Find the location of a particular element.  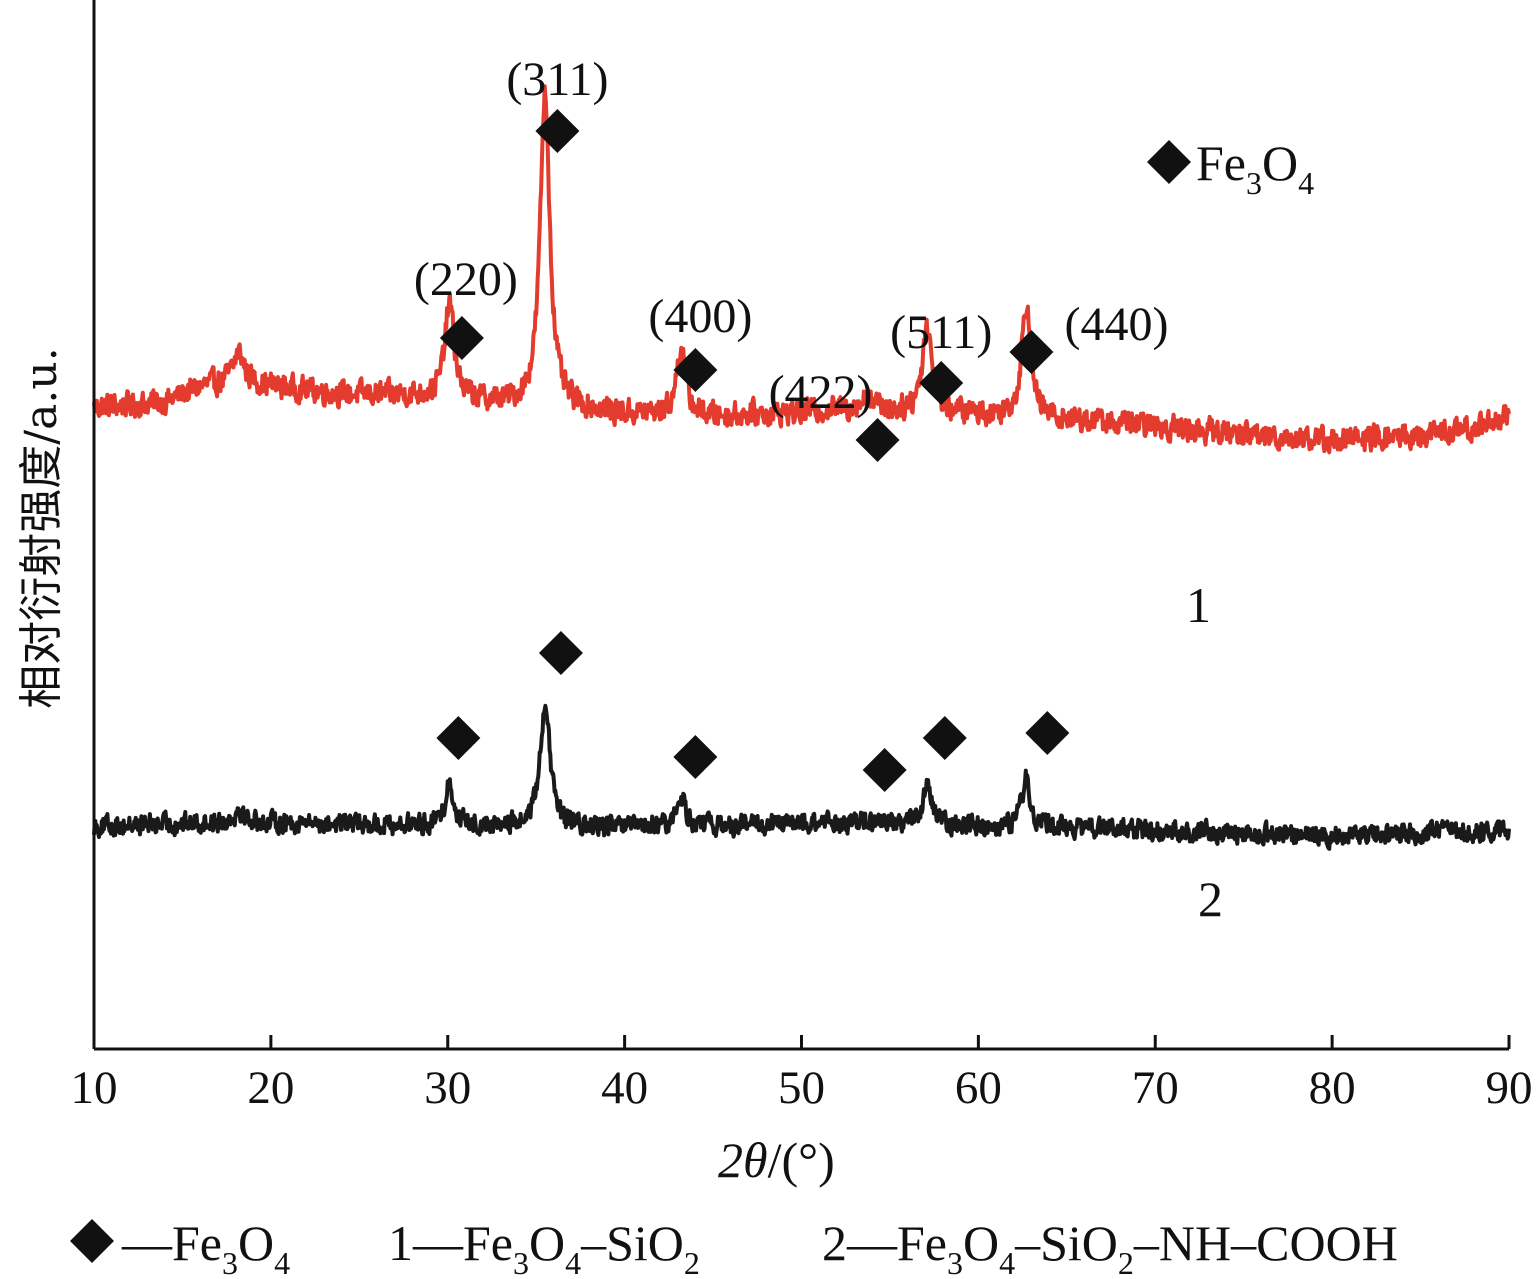

caption-item-0: —Fe3O4 is located at coordinates (205, 1247).